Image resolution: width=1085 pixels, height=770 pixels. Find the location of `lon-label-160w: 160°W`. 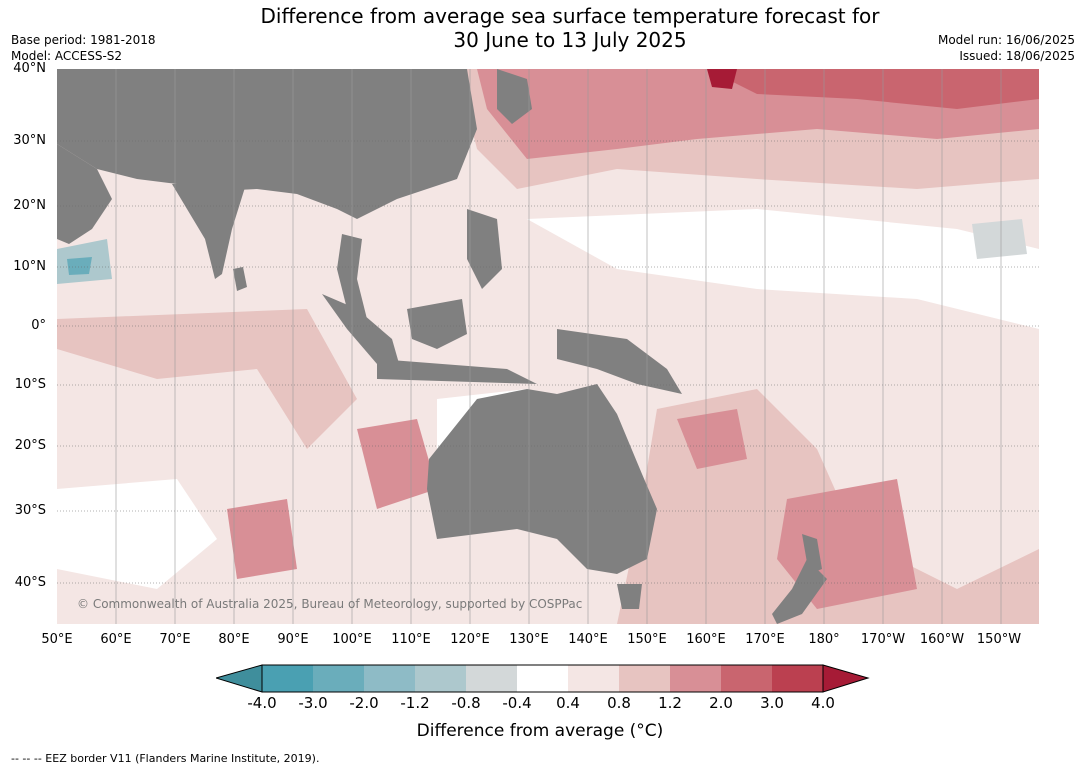

lon-label-160w: 160°W is located at coordinates (942, 639).